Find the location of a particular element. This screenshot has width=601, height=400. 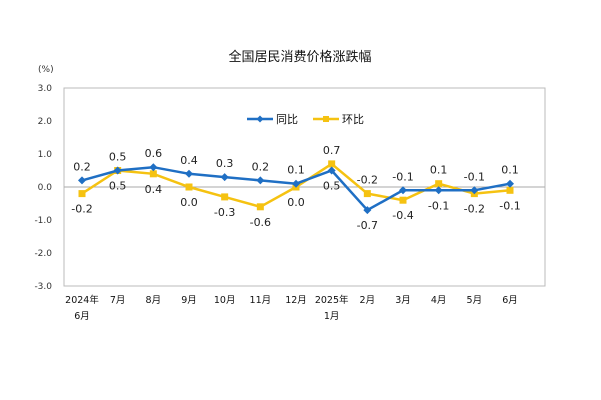

y-tick-label: 2.0 is located at coordinates (45, 122).